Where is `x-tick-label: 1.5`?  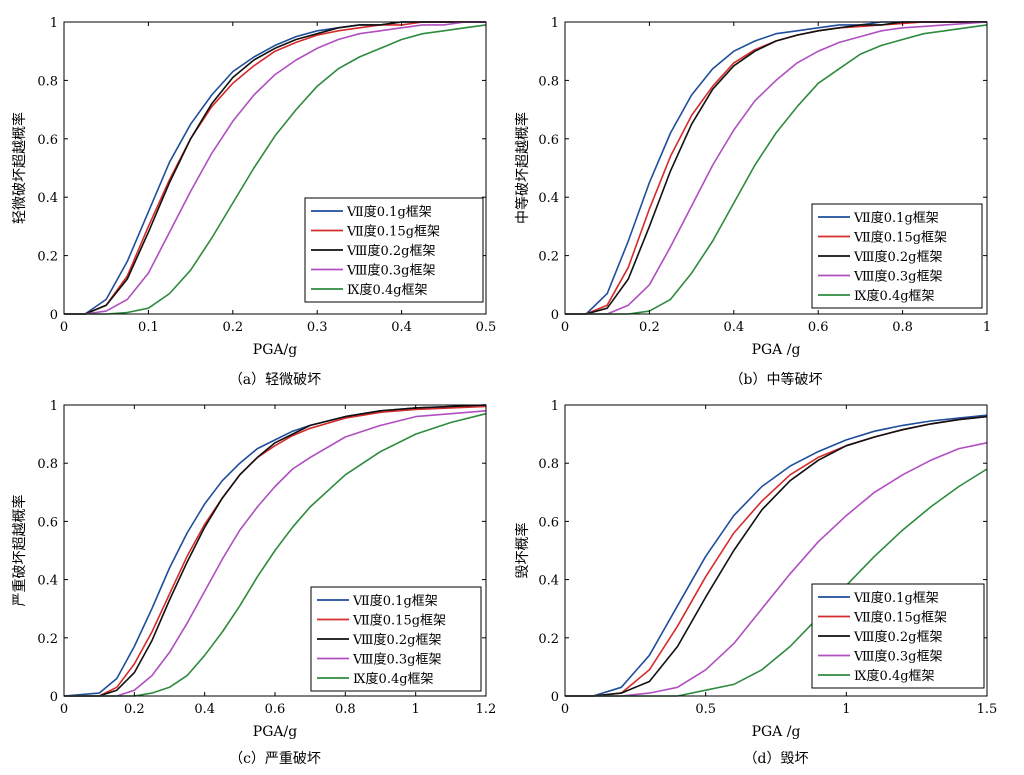 x-tick-label: 1.5 is located at coordinates (987, 709).